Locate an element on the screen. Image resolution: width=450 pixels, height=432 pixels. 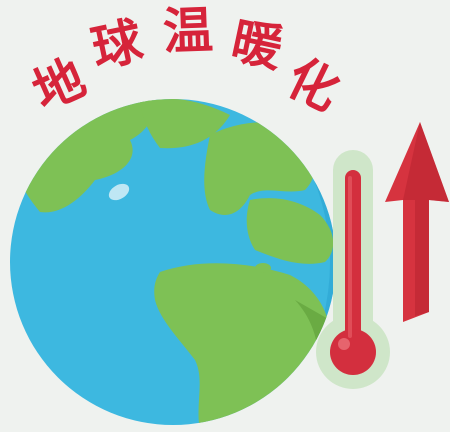
rising-arrow-icon is located at coordinates (417, 222).